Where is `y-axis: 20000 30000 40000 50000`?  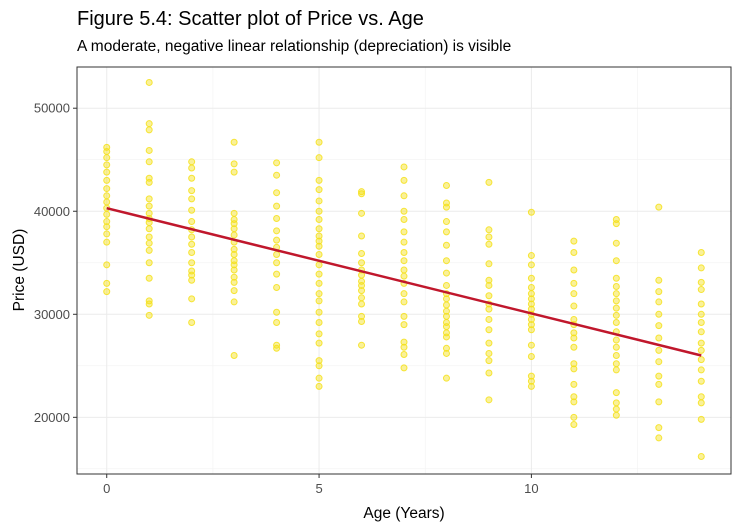 y-axis: 20000 30000 40000 50000 is located at coordinates (55, 263).